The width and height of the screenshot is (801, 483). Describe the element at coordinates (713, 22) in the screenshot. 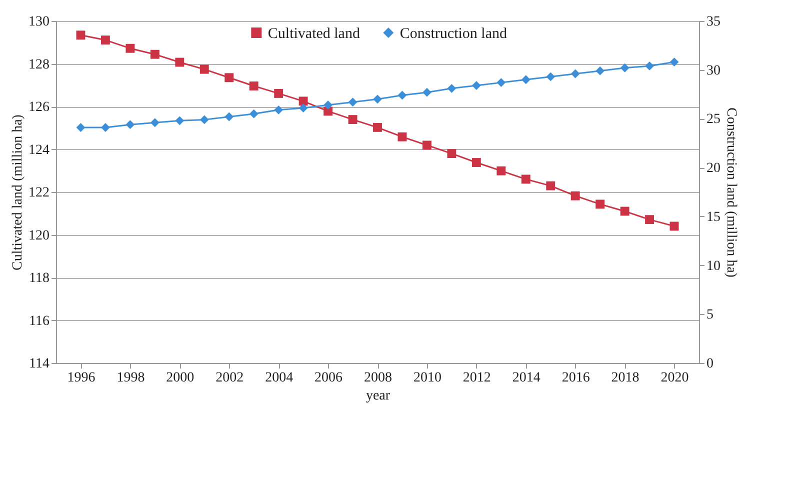

I see `y2-tick-label: 35` at that location.